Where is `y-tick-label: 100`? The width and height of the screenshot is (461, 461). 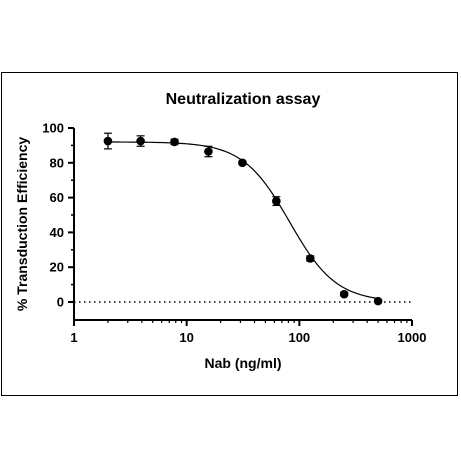 y-tick-label: 100 is located at coordinates (53, 128).